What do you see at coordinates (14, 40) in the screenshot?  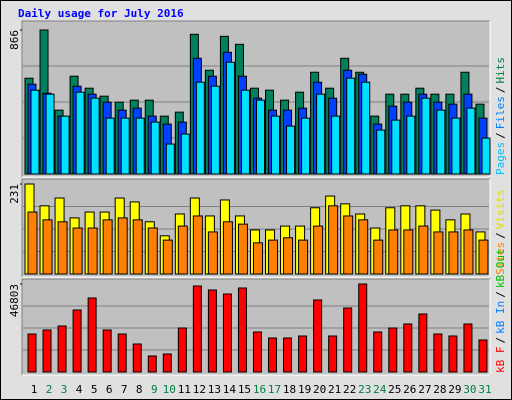 I see `y-tick-label: 866` at bounding box center [14, 40].